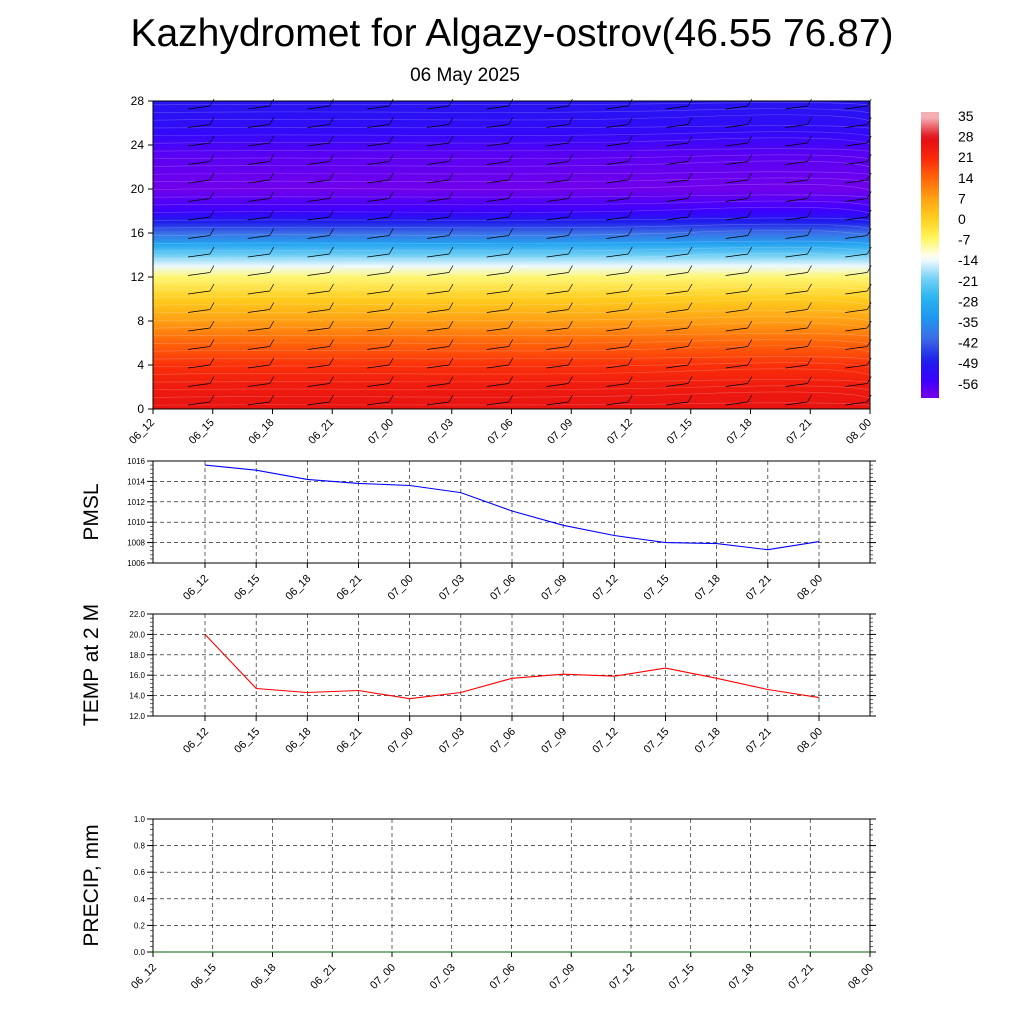 This screenshot has width=1024, height=1024. I want to click on colorbar-label: 28, so click(966, 137).